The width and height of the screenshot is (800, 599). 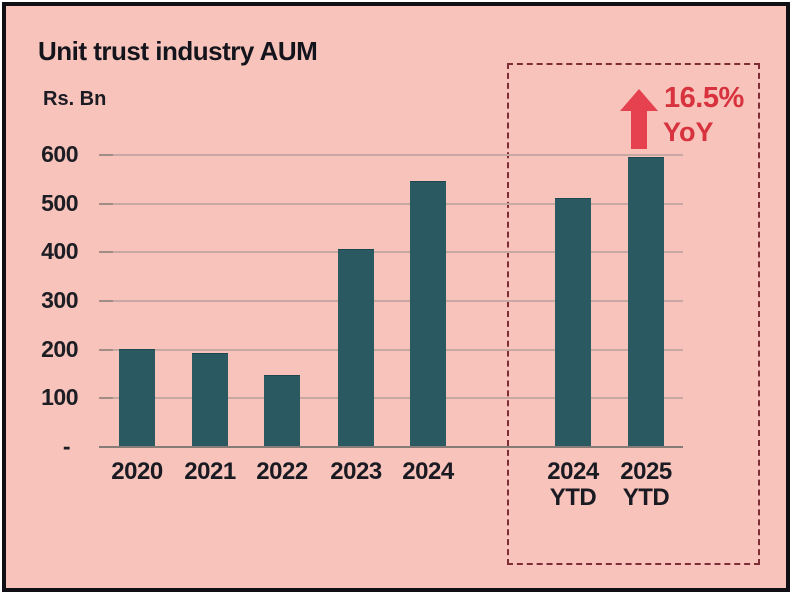 I want to click on chart-title: Unit trust industry AUM, so click(x=178, y=51).